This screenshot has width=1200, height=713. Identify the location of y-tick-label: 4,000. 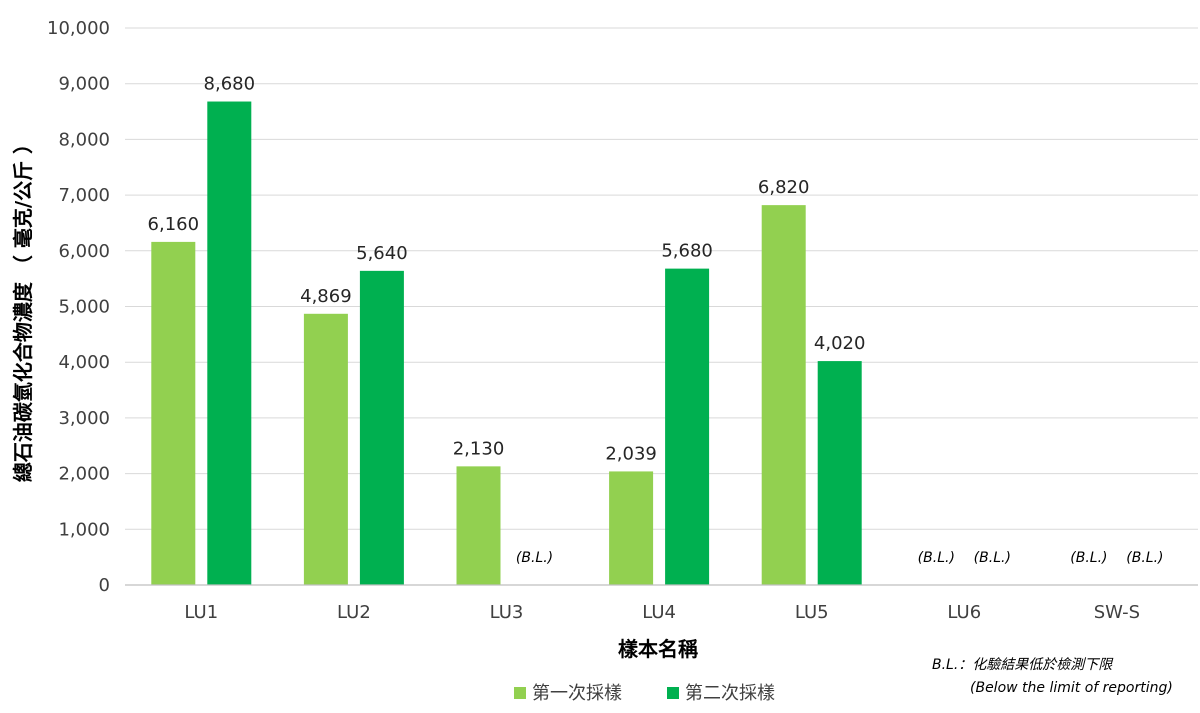
(84, 362).